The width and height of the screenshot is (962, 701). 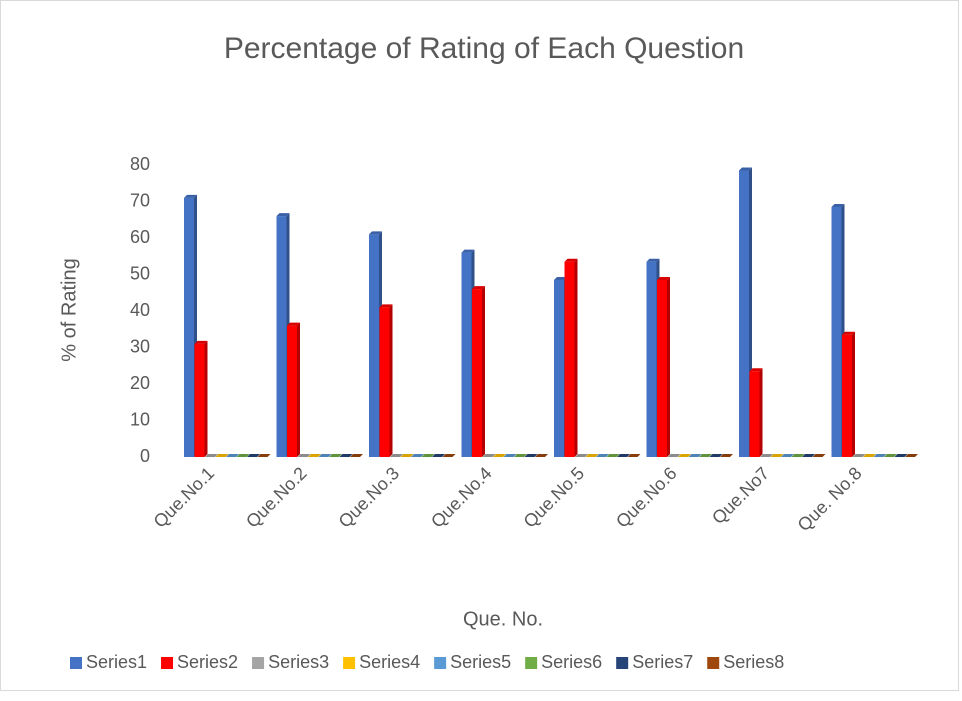 What do you see at coordinates (140, 383) in the screenshot?
I see `y-tick-label: 20` at bounding box center [140, 383].